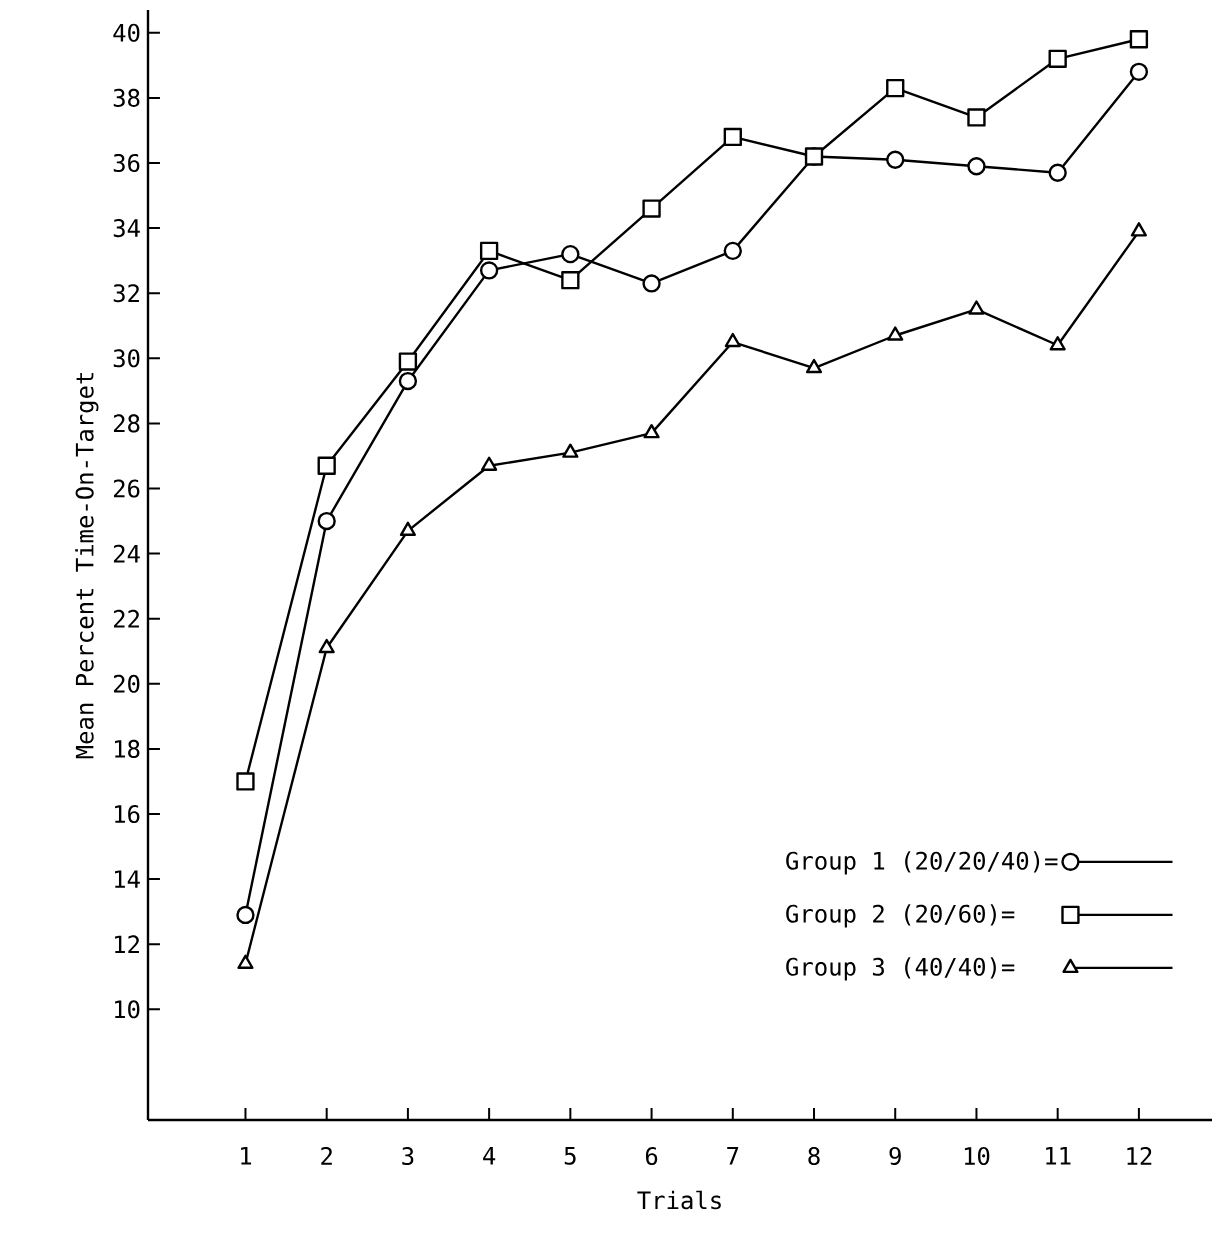 The width and height of the screenshot is (1213, 1245). What do you see at coordinates (126, 32) in the screenshot?
I see `y-tick-label: 40` at bounding box center [126, 32].